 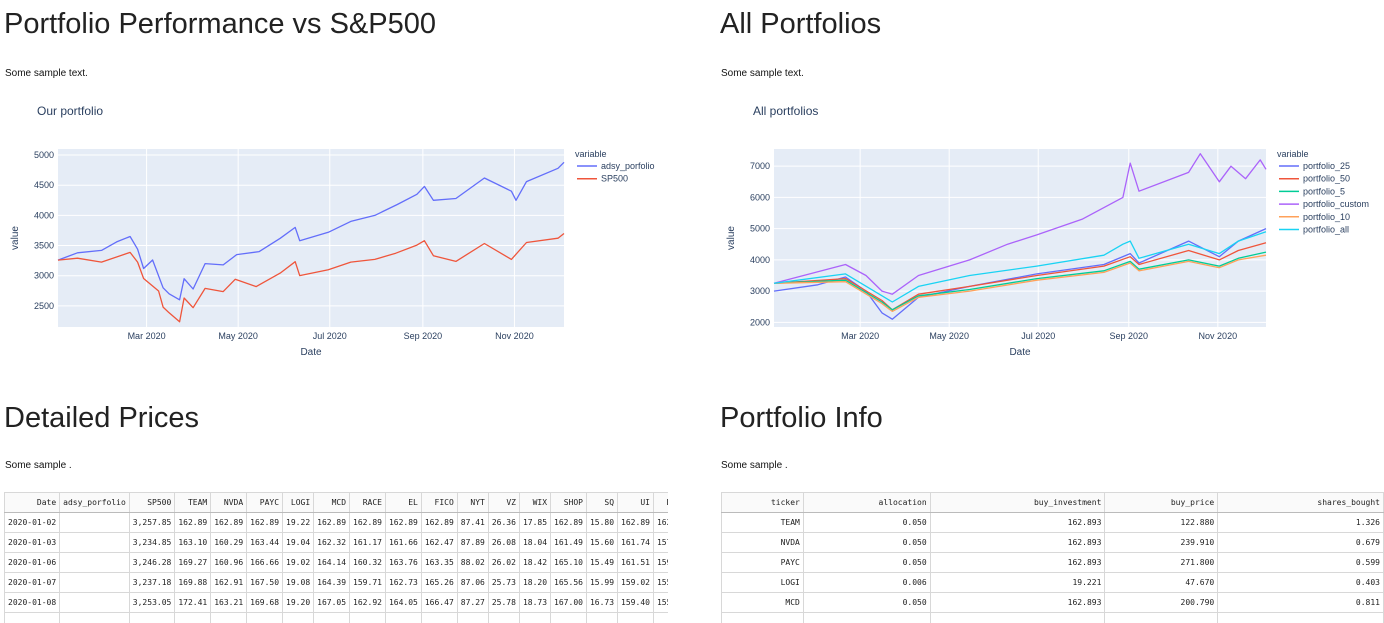 What do you see at coordinates (403, 582) in the screenshot?
I see `table-cell: 162.73` at bounding box center [403, 582].